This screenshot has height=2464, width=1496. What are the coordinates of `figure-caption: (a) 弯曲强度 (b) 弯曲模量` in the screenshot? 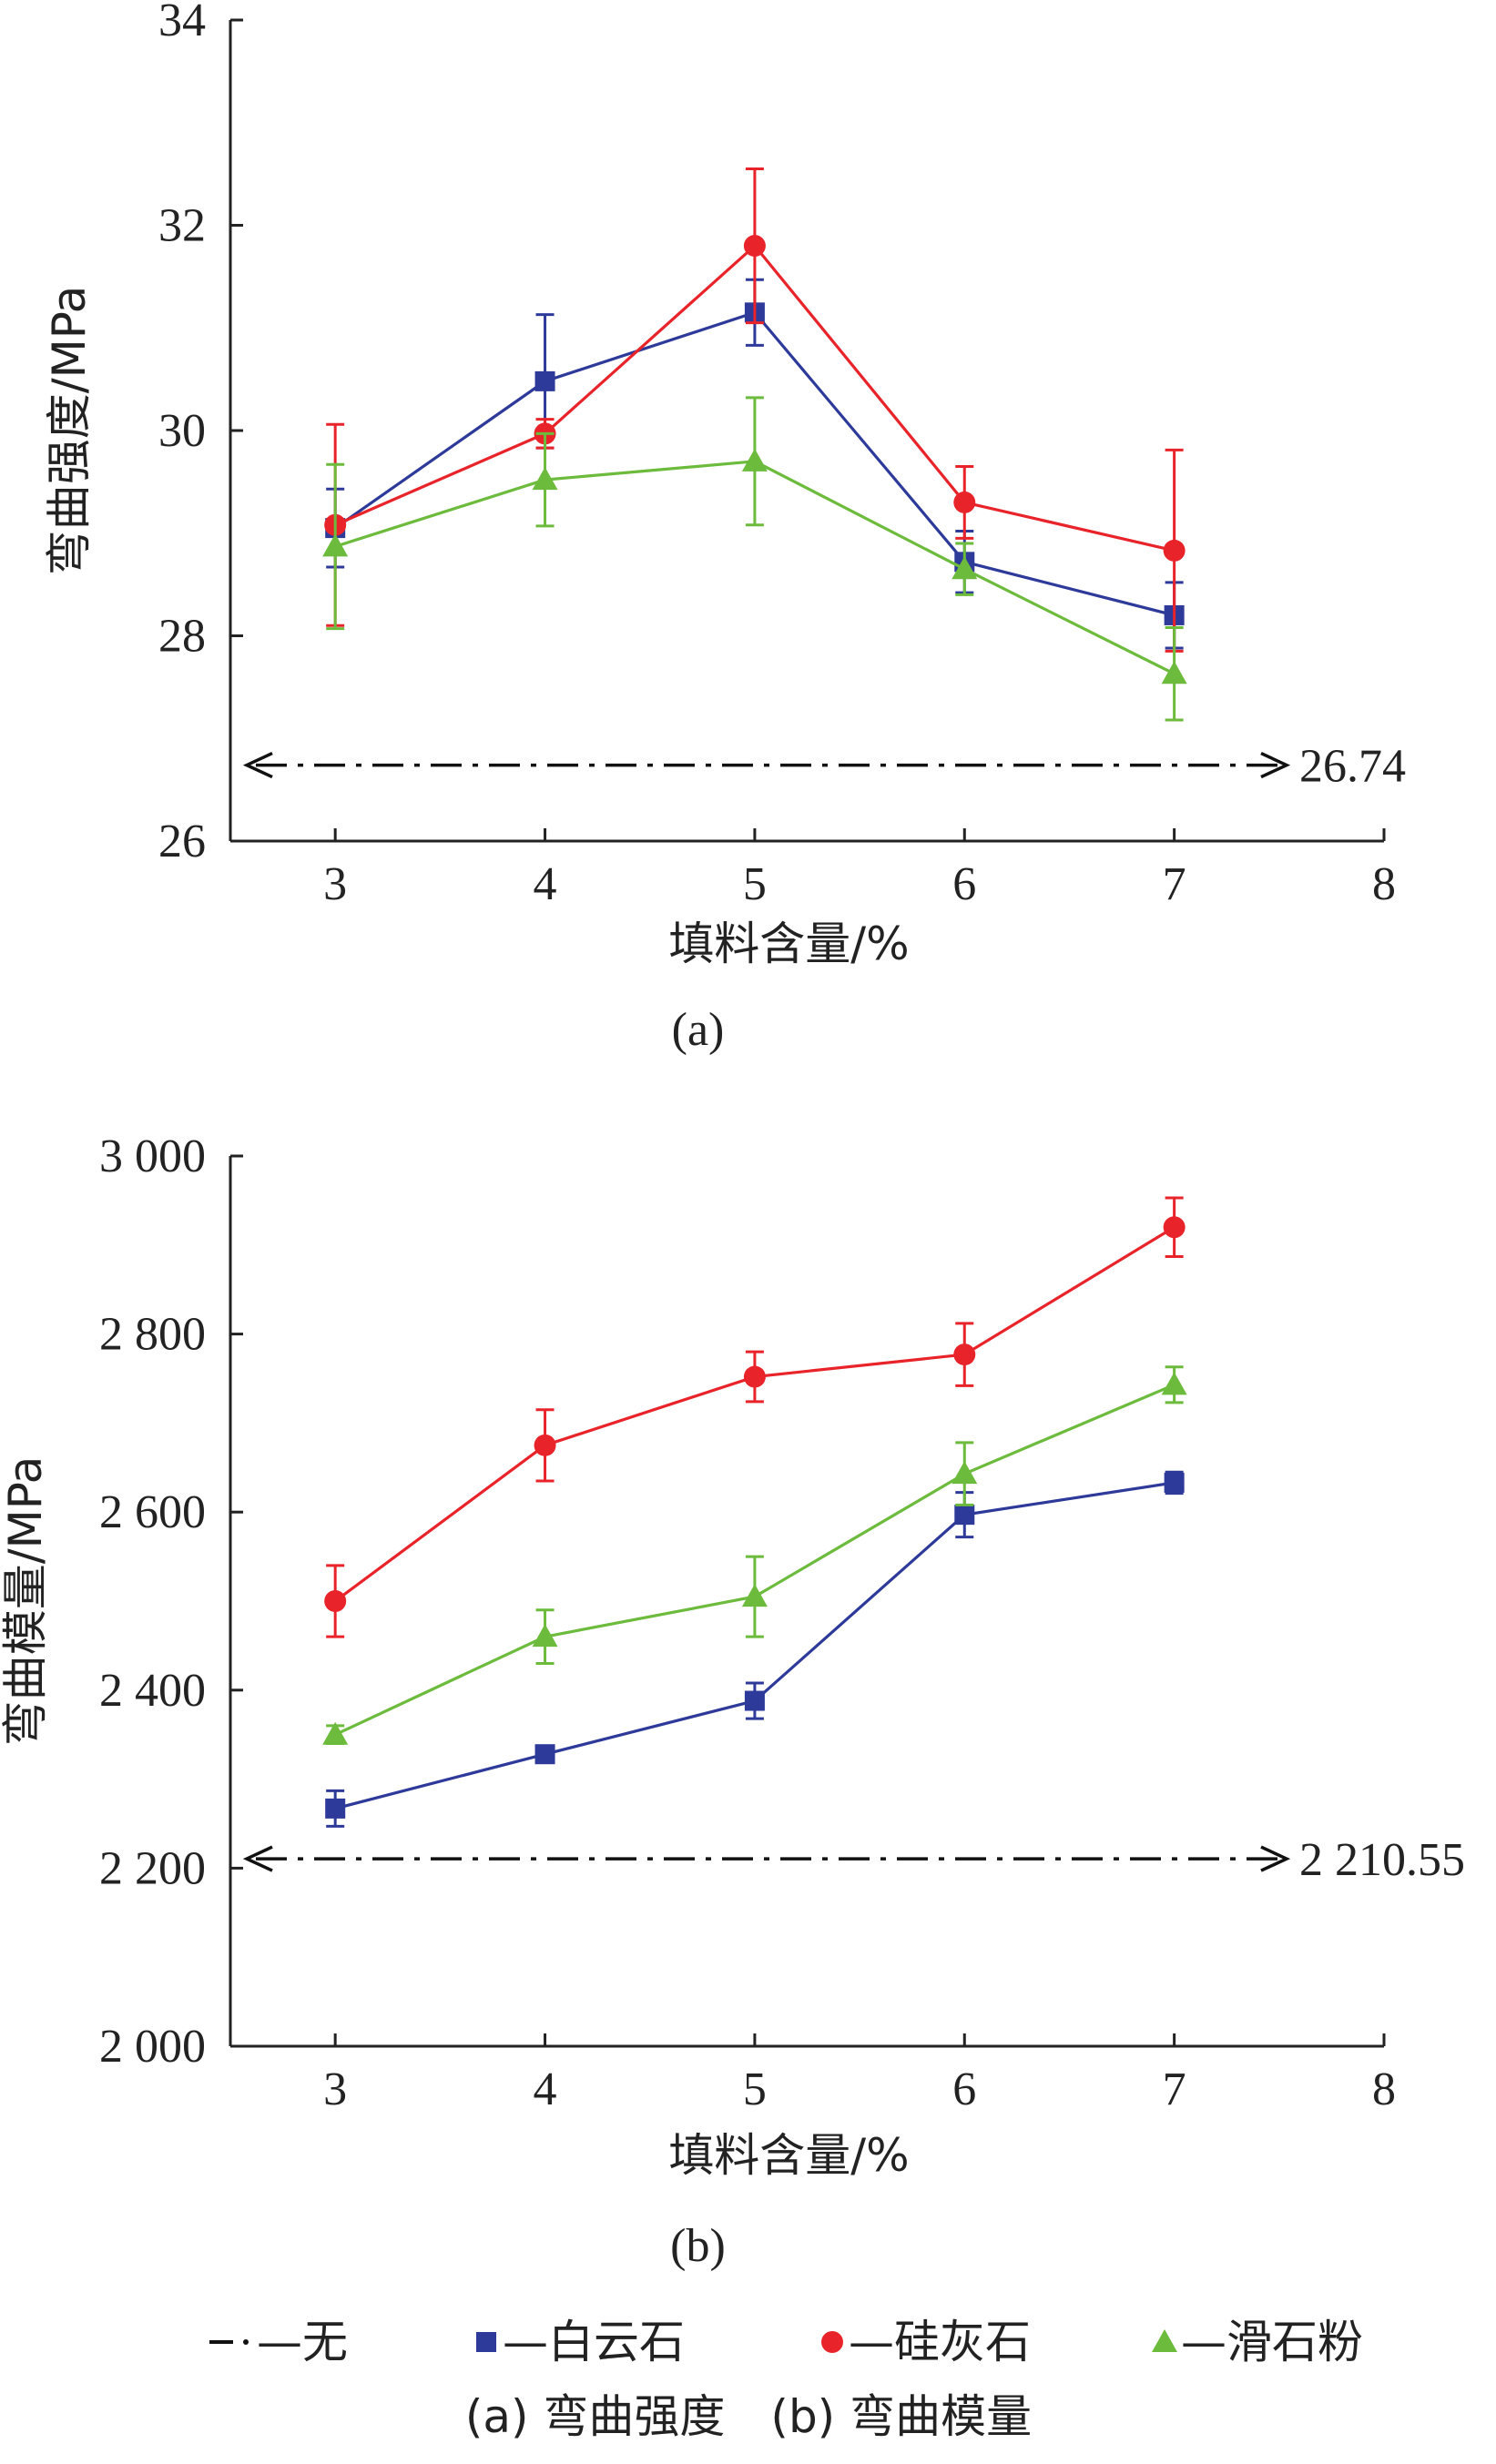 It's located at (748, 2416).